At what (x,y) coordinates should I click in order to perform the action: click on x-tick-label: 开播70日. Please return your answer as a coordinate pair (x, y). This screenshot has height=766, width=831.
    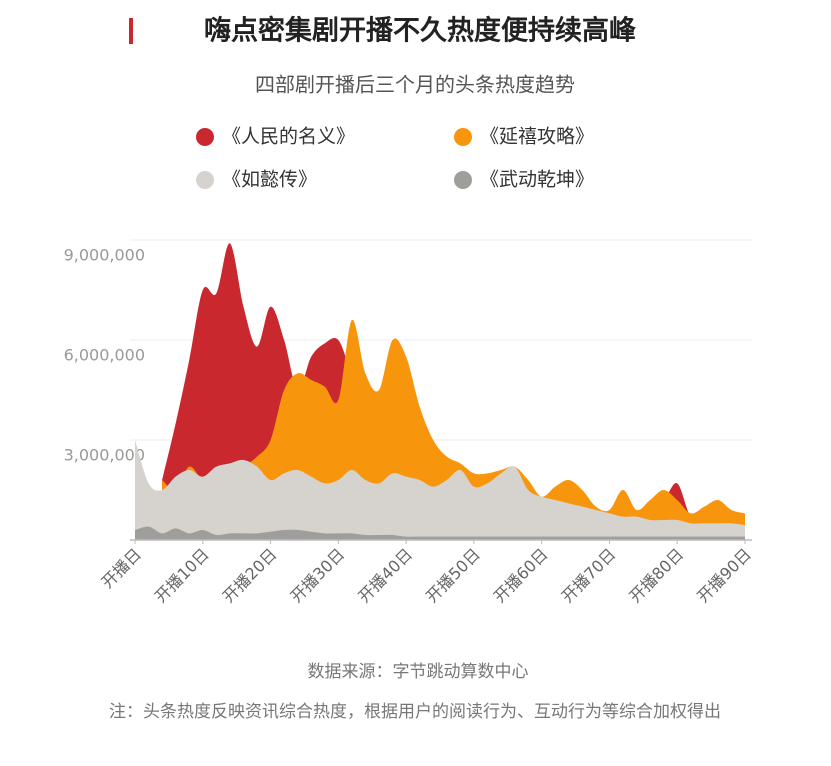
    Looking at the image, I should click on (589, 576).